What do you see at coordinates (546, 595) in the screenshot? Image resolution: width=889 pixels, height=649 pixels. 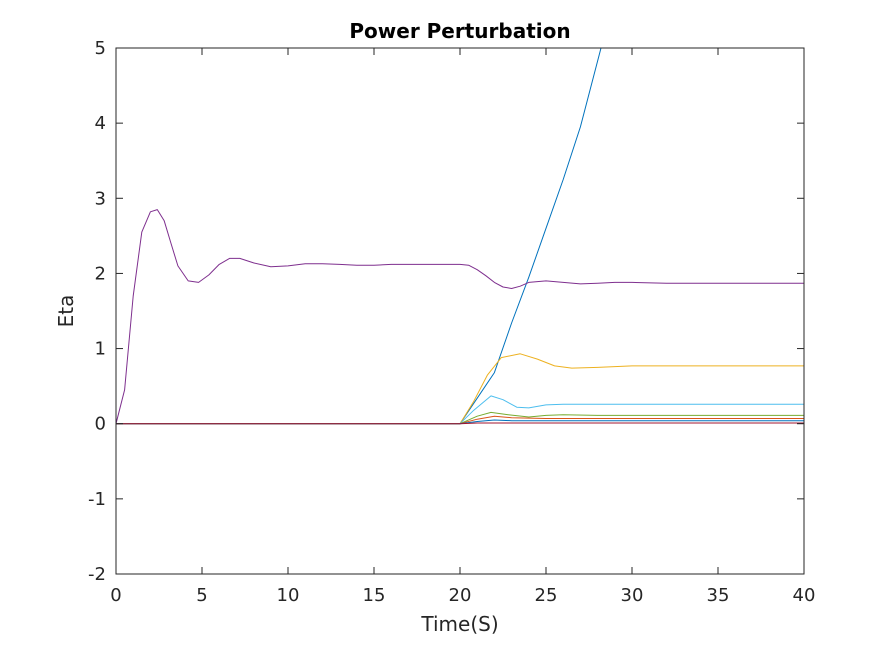 I see `x-tick-label: 25` at bounding box center [546, 595].